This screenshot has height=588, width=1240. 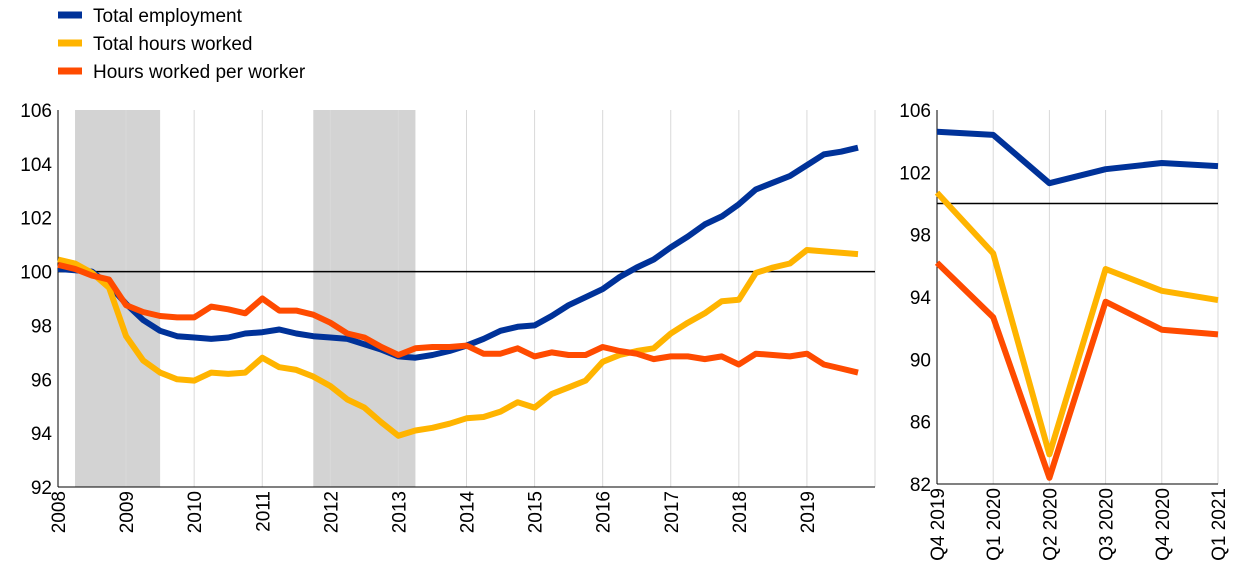 What do you see at coordinates (604, 512) in the screenshot?
I see `x-tick-label: 2016` at bounding box center [604, 512].